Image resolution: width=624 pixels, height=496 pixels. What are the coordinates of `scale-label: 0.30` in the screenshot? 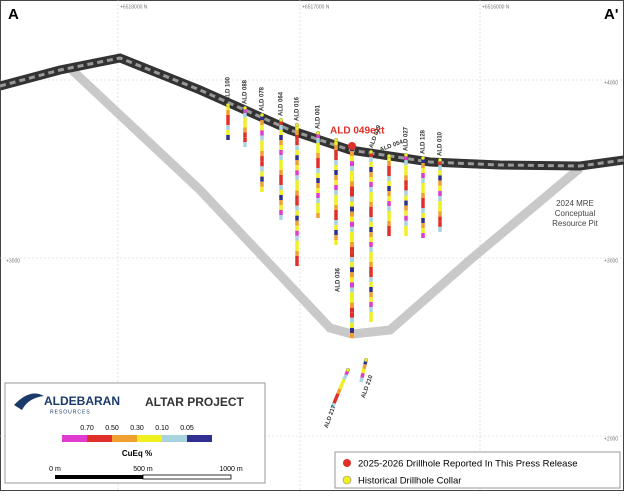 It's located at (137, 428).